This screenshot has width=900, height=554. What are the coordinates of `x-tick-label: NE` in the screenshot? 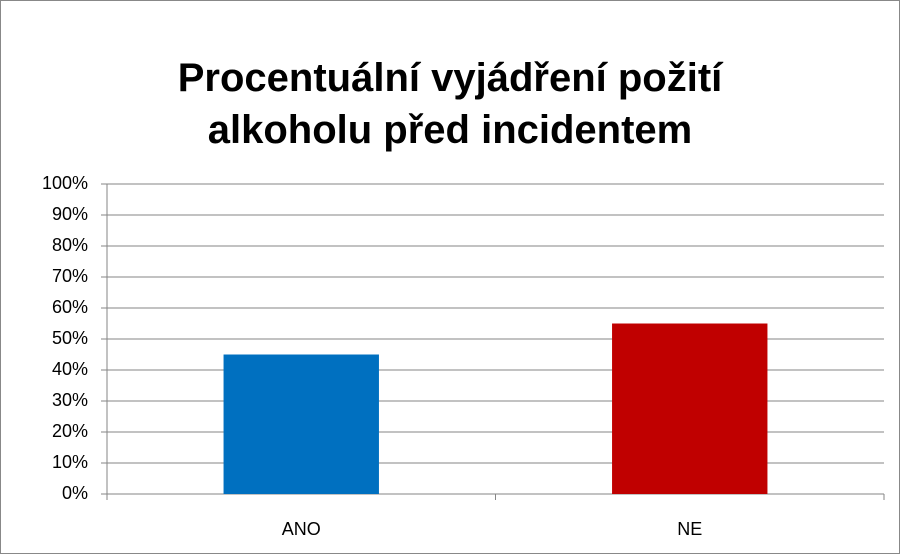 It's located at (689, 529).